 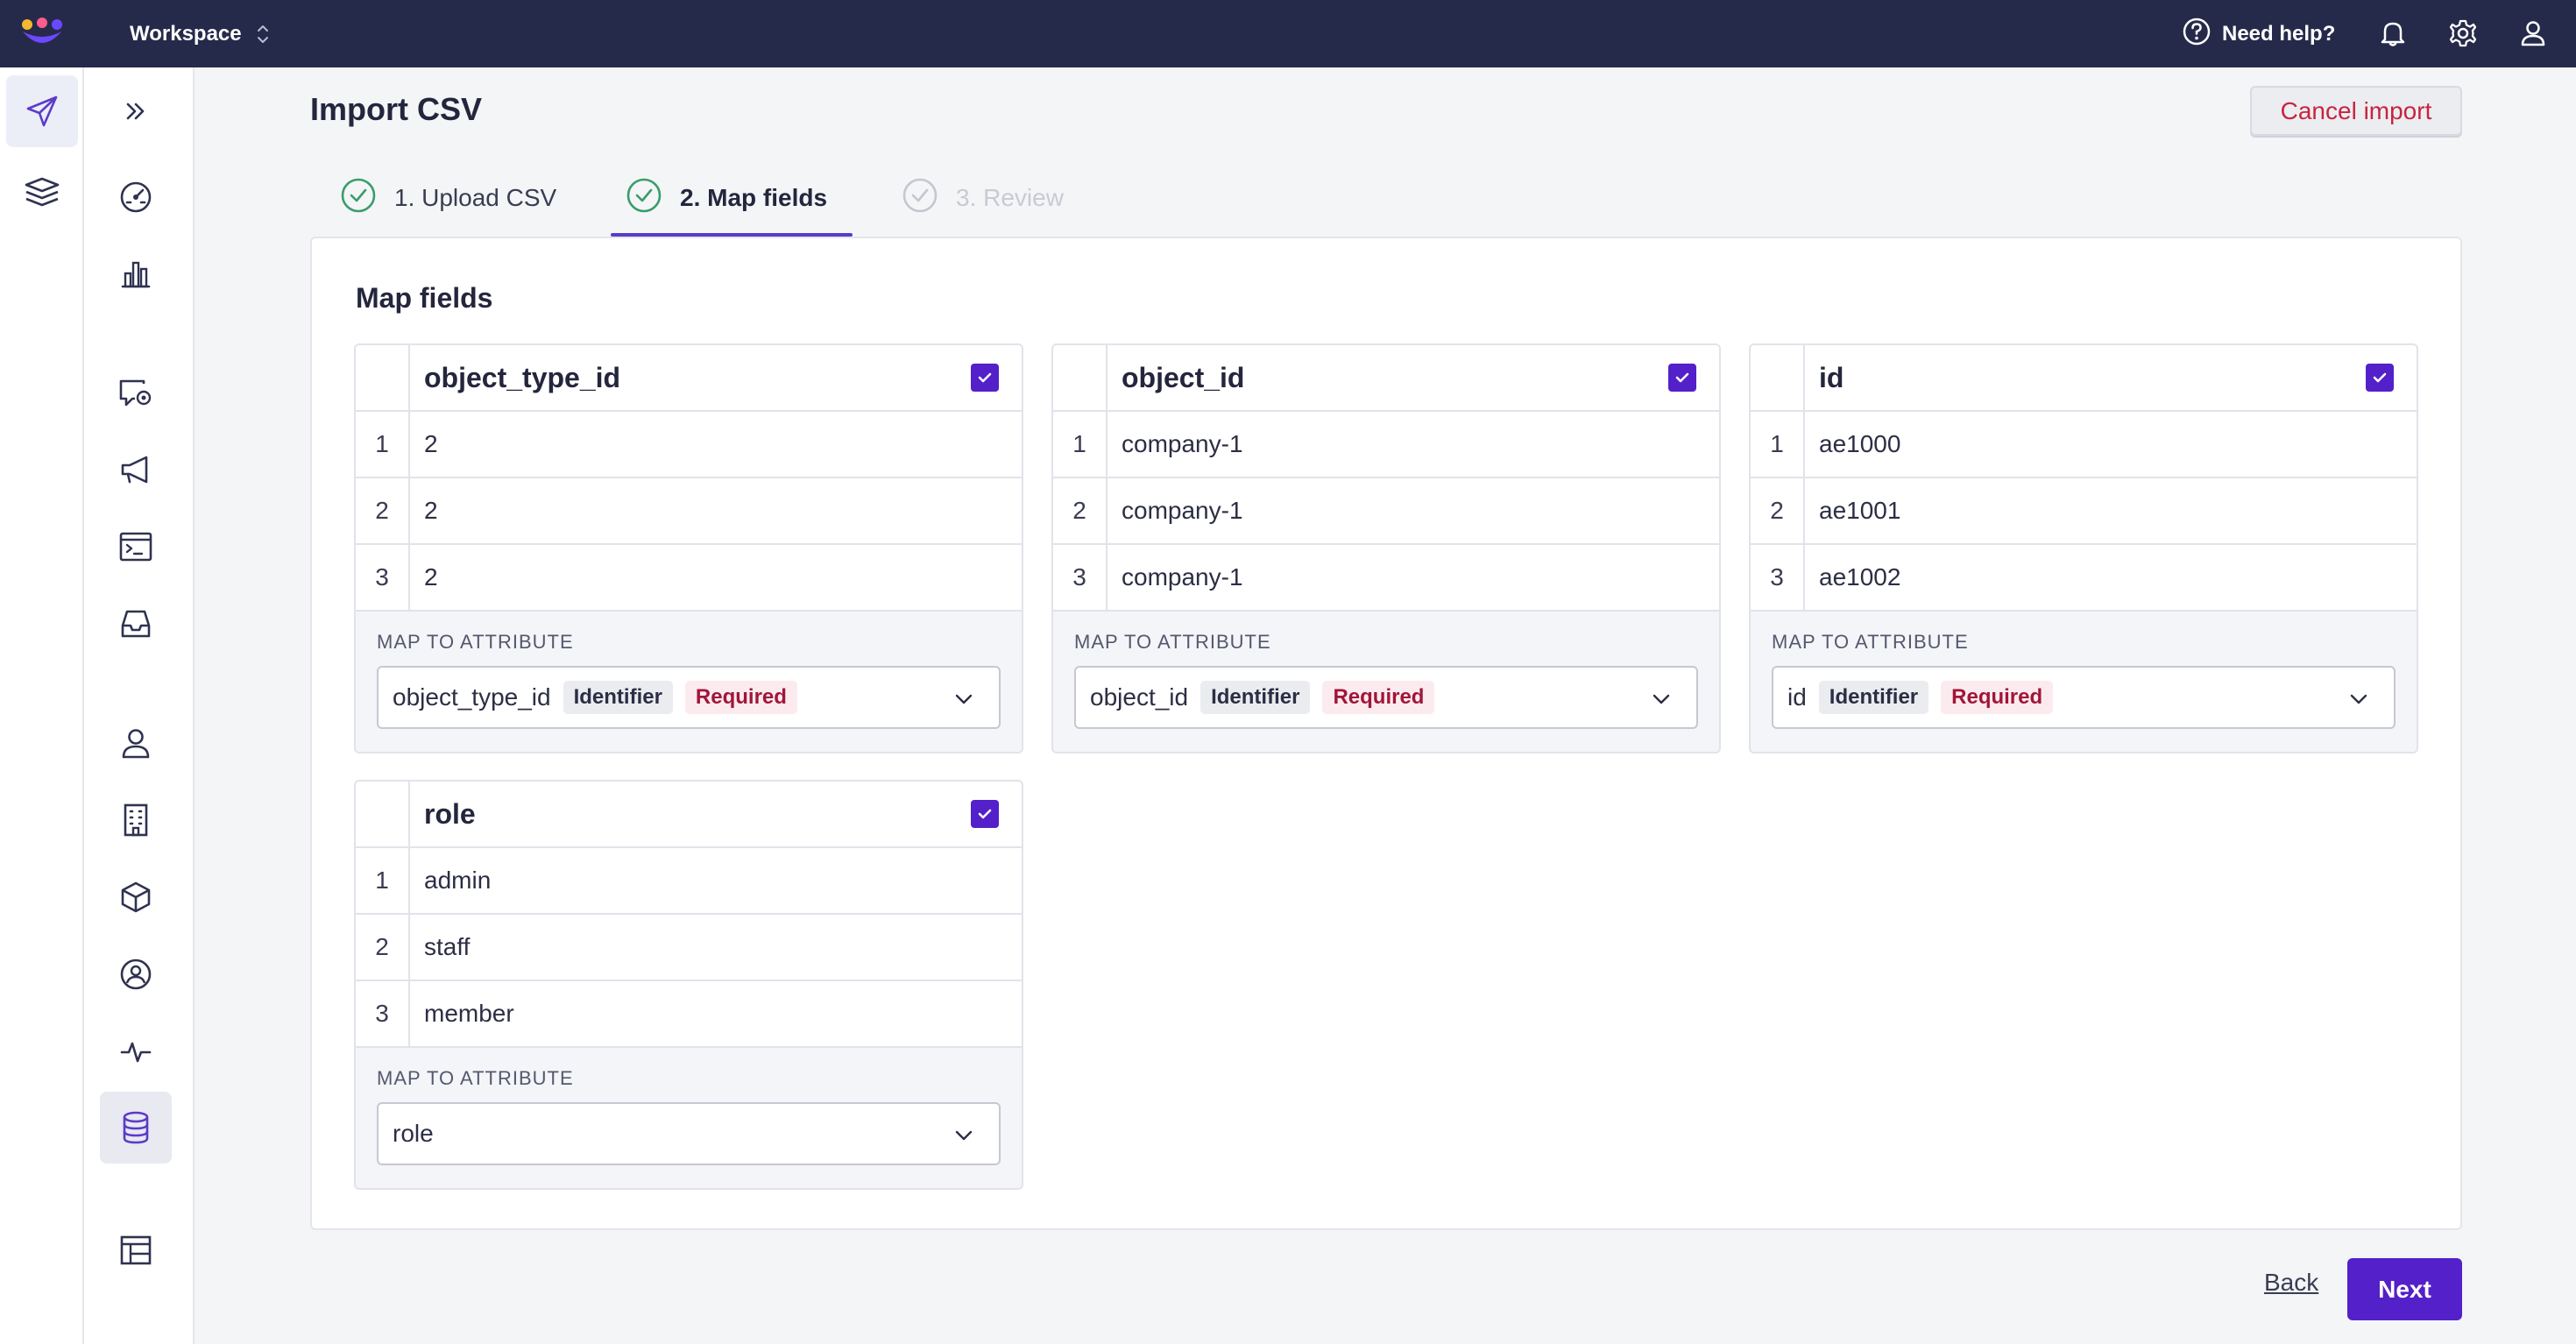 What do you see at coordinates (2393, 33) in the screenshot?
I see `bell-icon` at bounding box center [2393, 33].